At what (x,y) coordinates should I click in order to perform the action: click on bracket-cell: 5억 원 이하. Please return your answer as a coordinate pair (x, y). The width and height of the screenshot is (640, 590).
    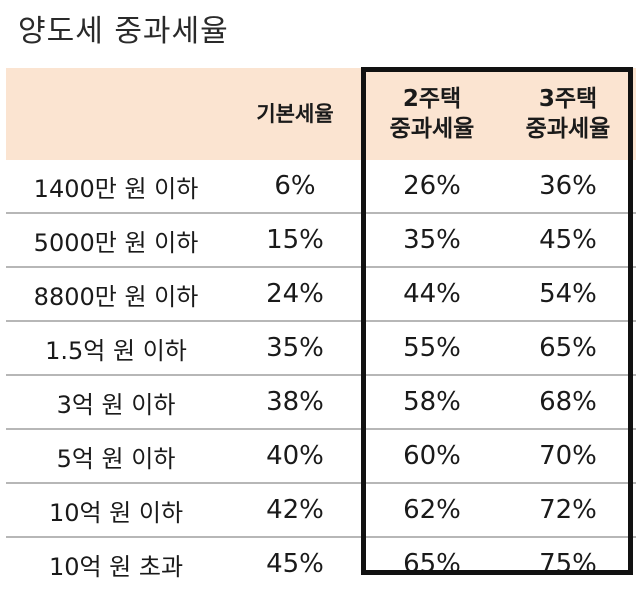
    Looking at the image, I should click on (116, 458).